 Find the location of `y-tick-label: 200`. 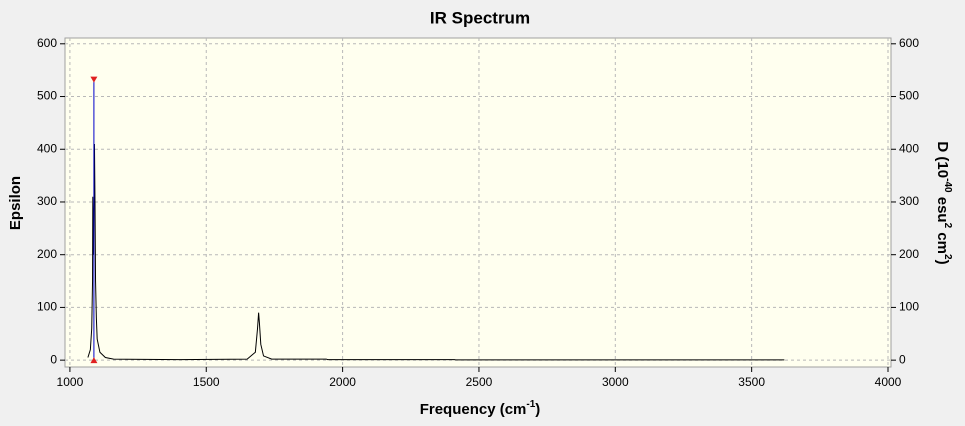

y-tick-label: 200 is located at coordinates (47, 254).